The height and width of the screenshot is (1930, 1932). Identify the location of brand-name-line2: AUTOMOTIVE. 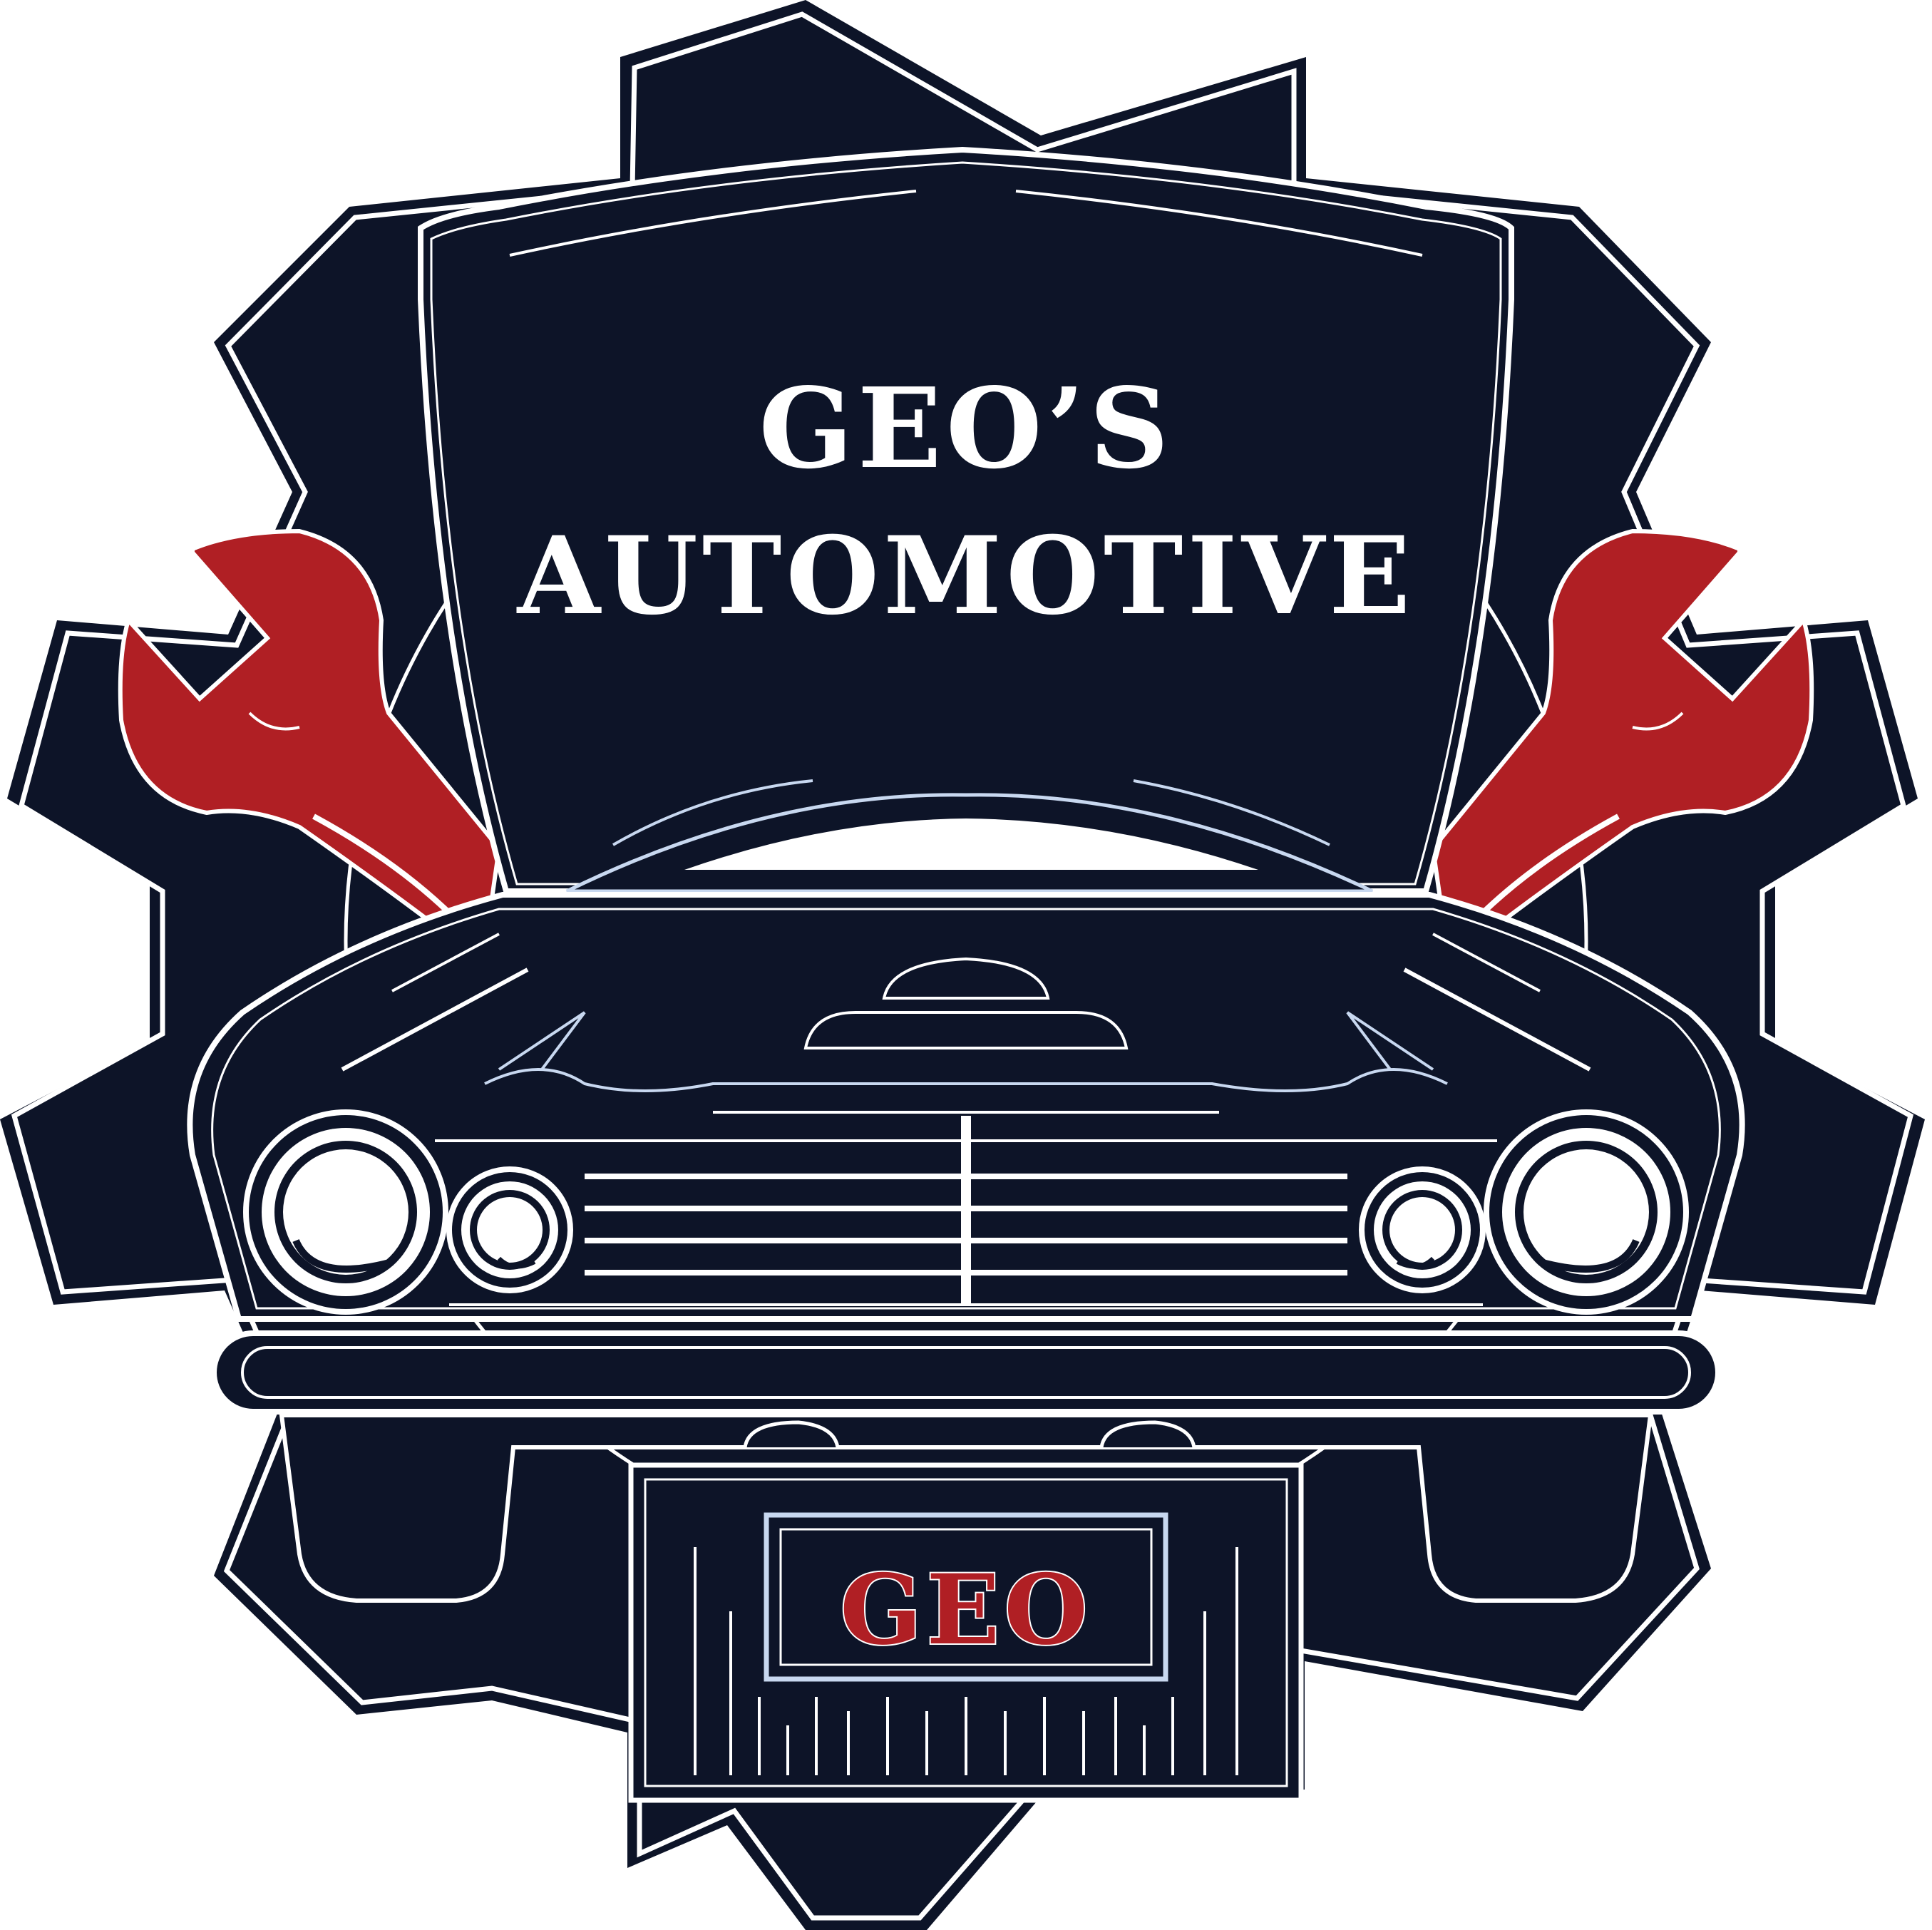
(966, 576).